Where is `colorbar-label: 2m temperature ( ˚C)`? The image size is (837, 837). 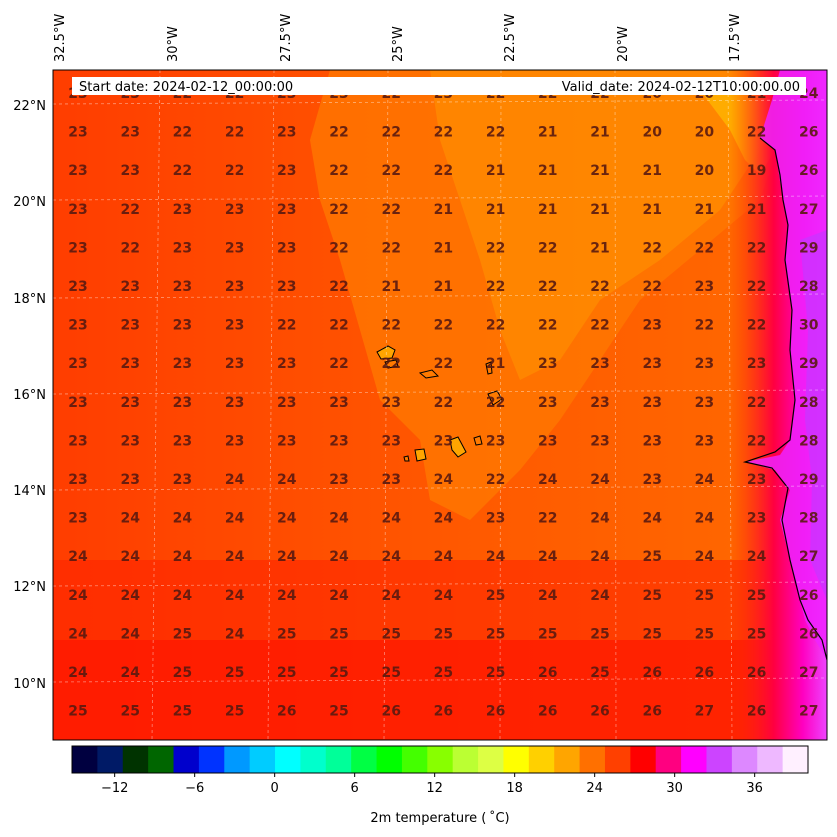 colorbar-label: 2m temperature ( ˚C) is located at coordinates (439, 818).